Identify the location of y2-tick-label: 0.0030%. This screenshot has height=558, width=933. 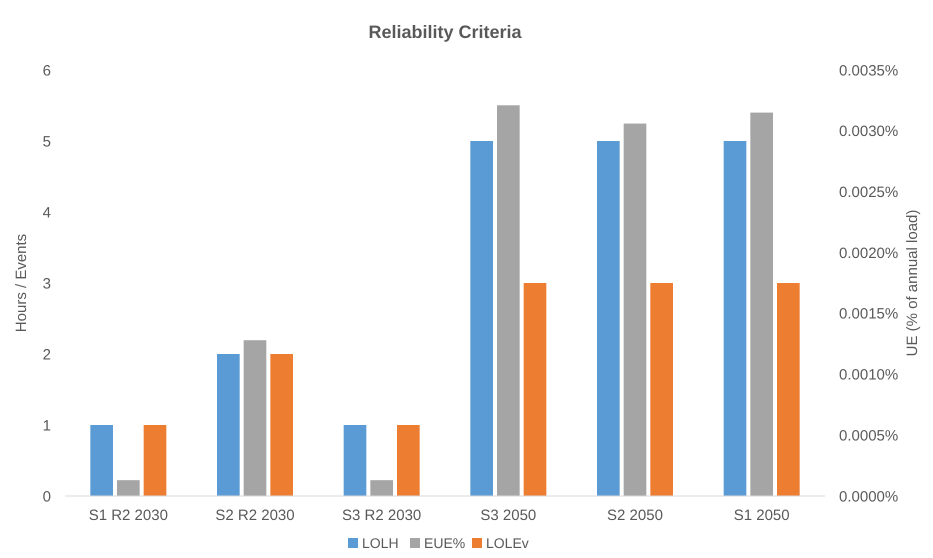
(868, 131).